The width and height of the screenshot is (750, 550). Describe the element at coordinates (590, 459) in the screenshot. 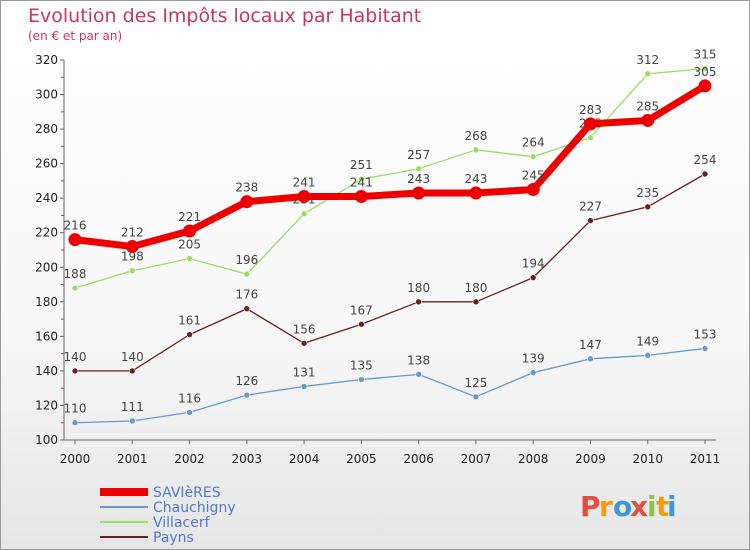

I see `x-tick-label: 2009` at that location.